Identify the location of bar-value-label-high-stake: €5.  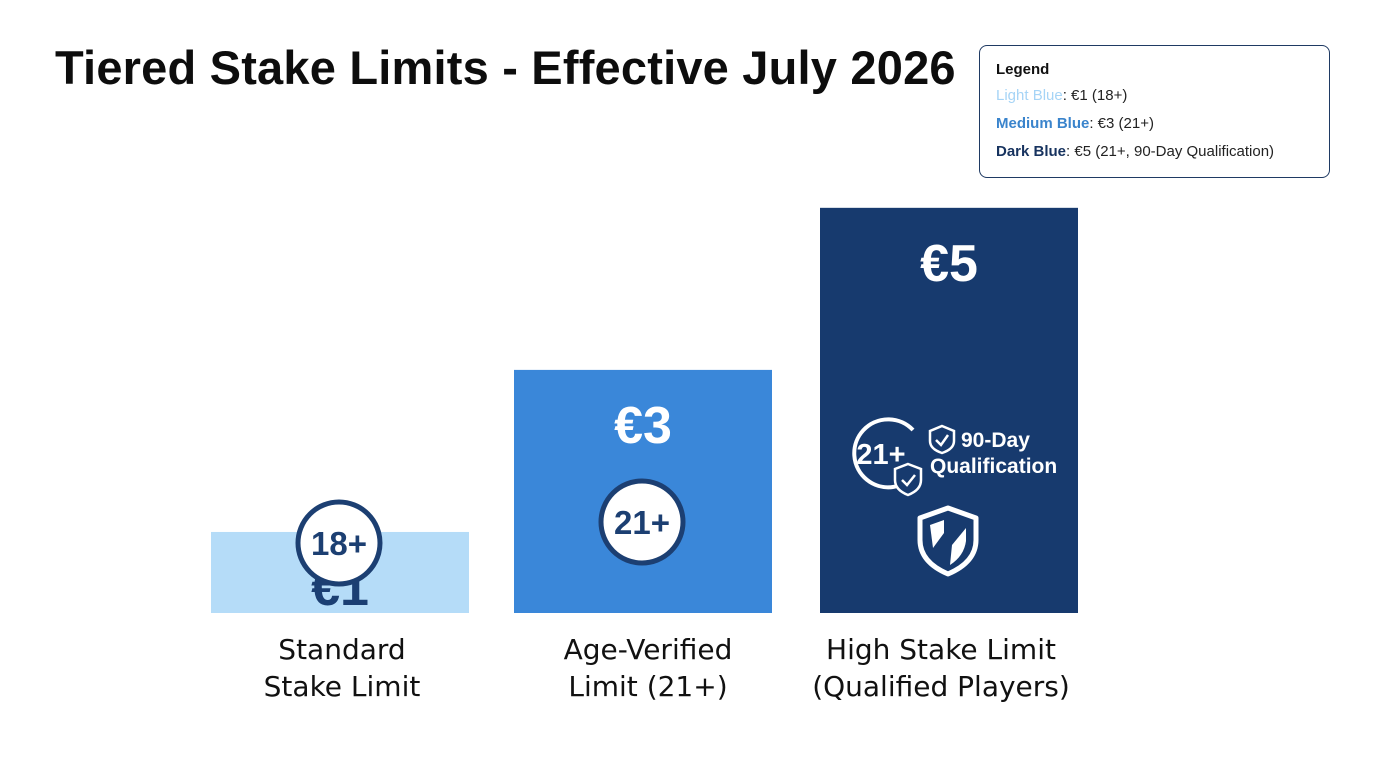
(949, 264).